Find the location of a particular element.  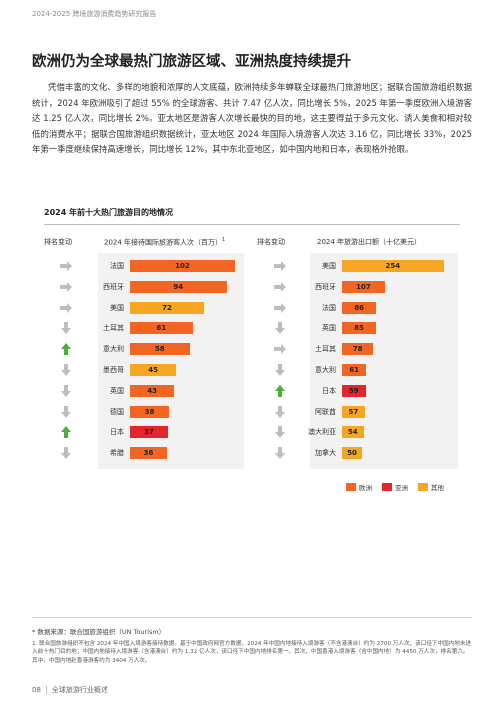

left-category-label: 意大利 is located at coordinates (113, 349).